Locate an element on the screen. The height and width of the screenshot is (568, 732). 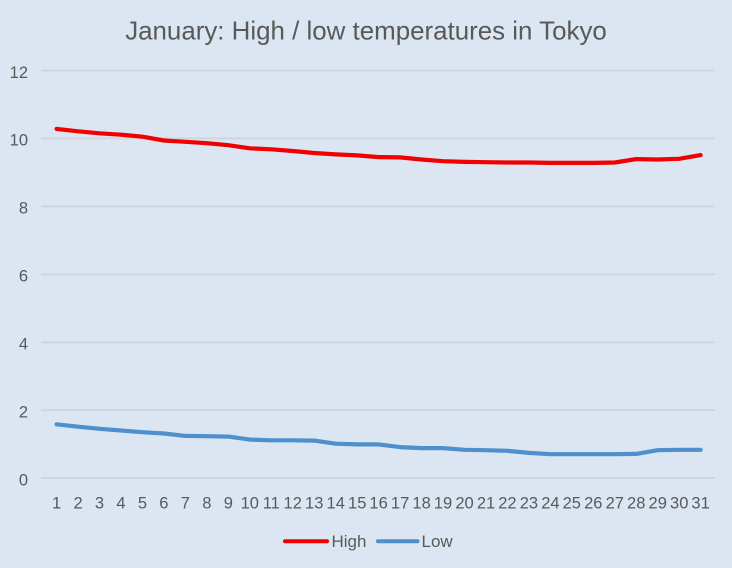
svg-text: 23 is located at coordinates (529, 504).